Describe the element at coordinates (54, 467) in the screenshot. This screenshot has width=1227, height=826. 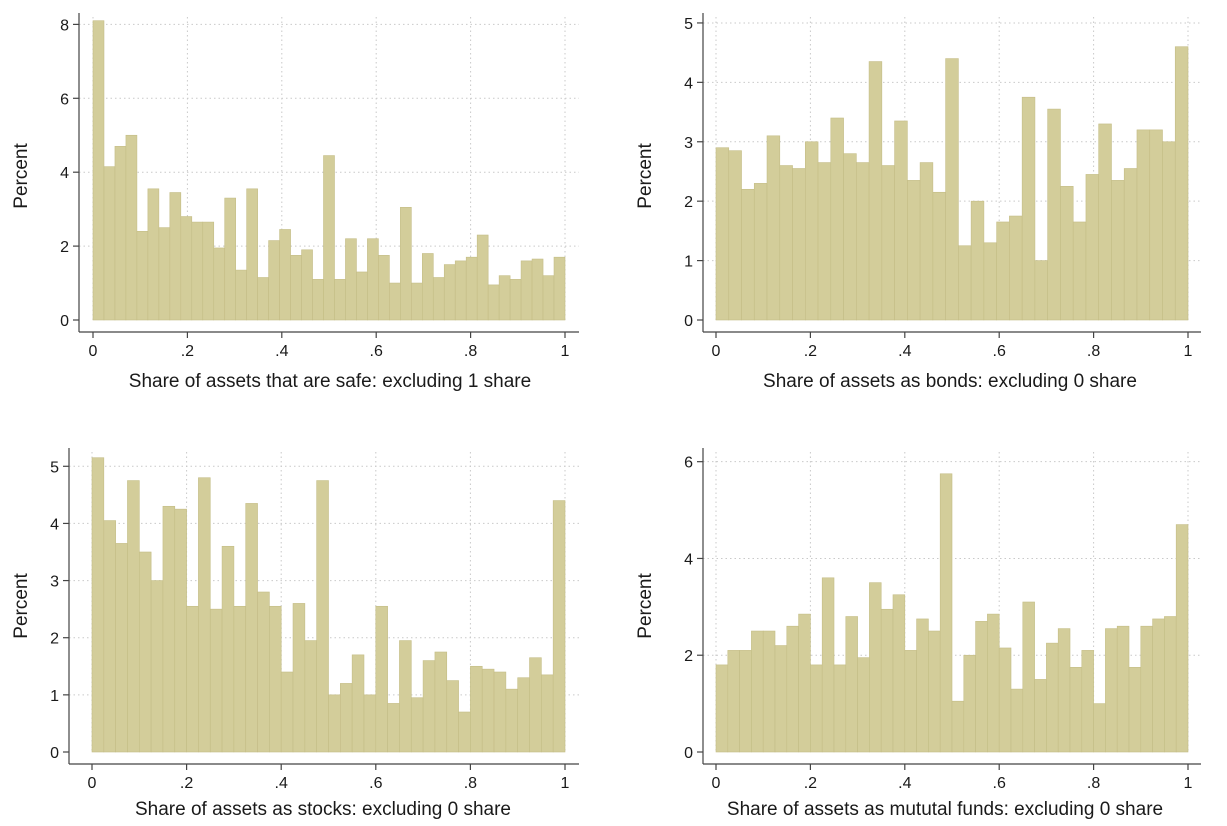
I see `y-tick-label: 5` at that location.